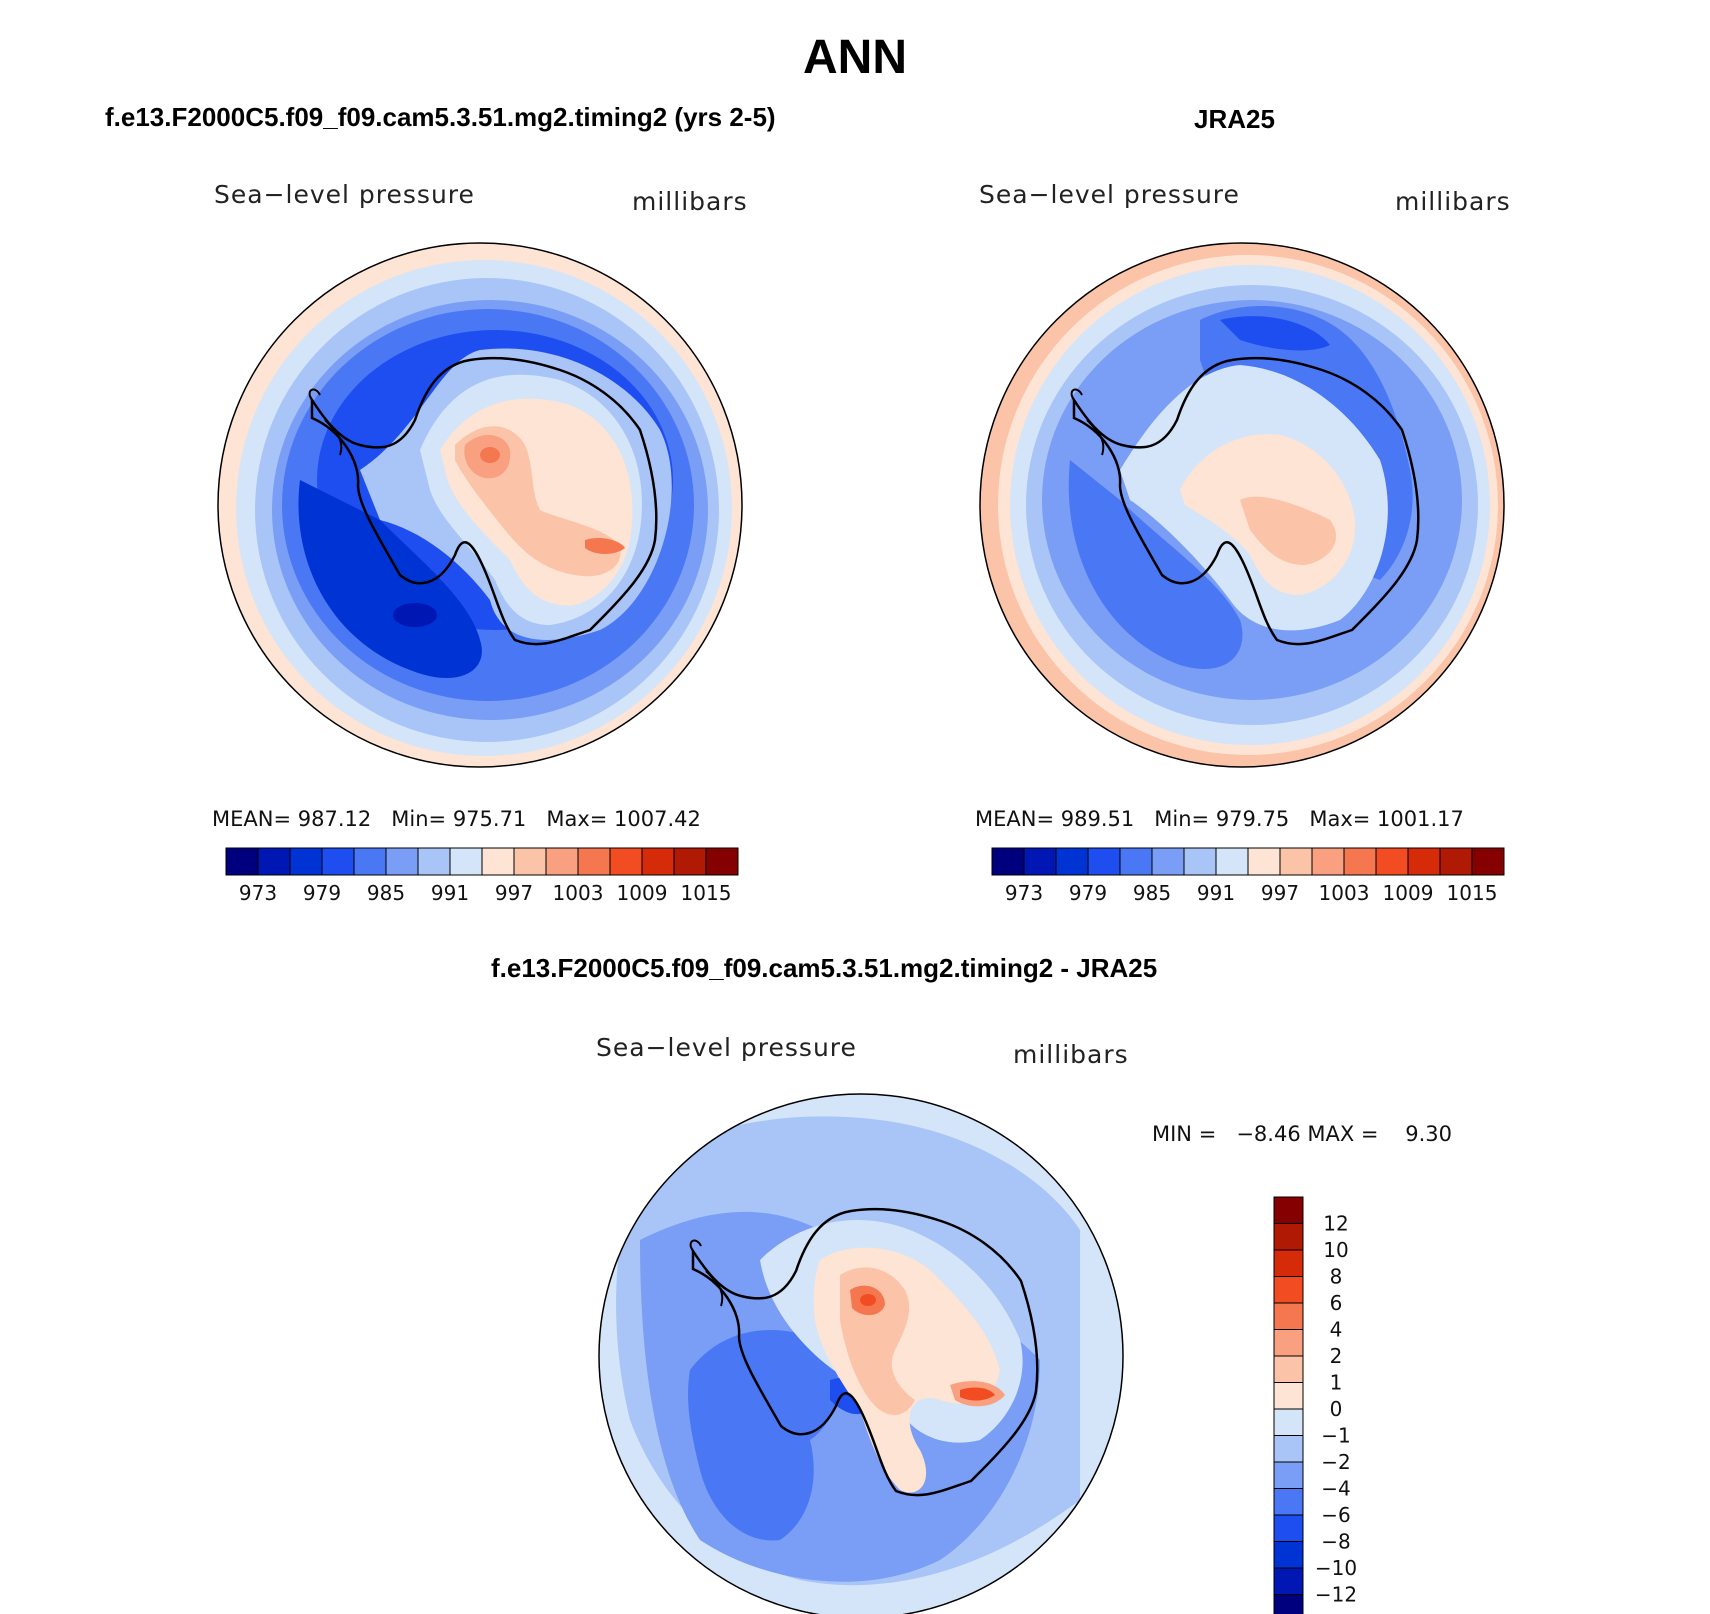 The width and height of the screenshot is (1710, 1614). Describe the element at coordinates (1336, 1595) in the screenshot. I see `panel3-colorbar-tick-label: −12` at that location.